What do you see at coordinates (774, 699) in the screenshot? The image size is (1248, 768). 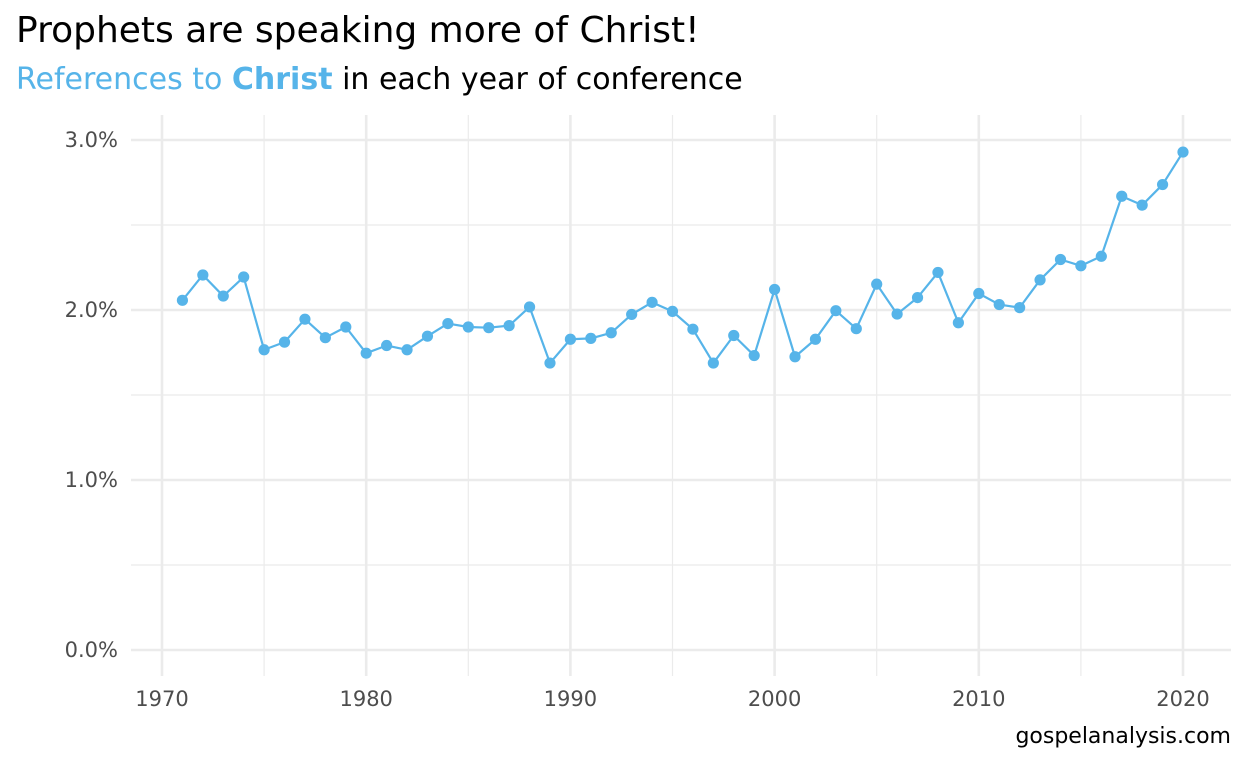 I see `x-tick-label: 2000` at bounding box center [774, 699].